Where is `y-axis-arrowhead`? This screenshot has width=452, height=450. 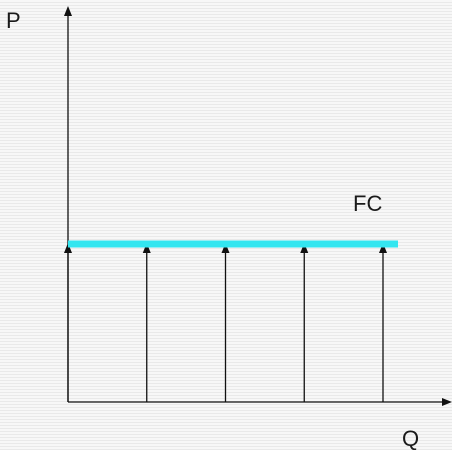 y-axis-arrowhead is located at coordinates (68, 11).